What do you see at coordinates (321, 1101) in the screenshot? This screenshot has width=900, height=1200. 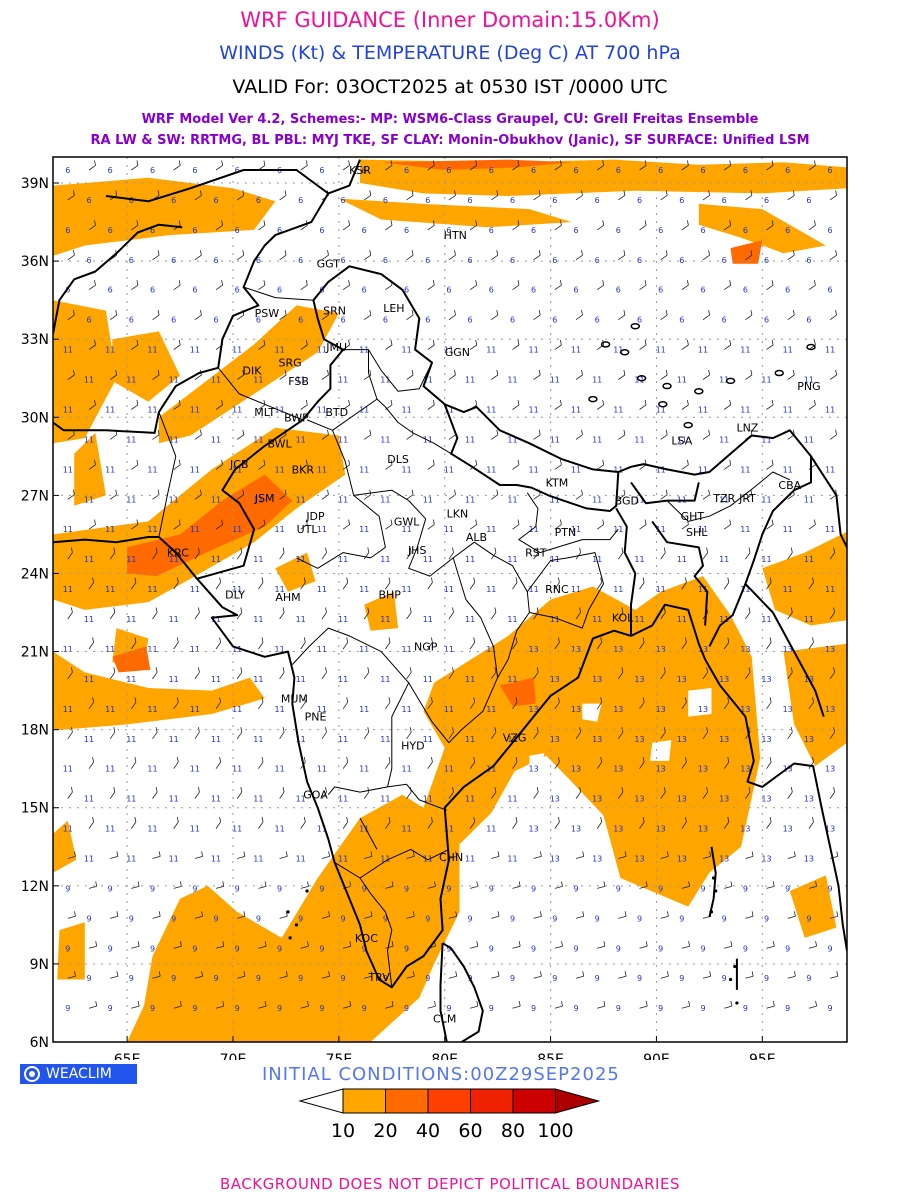 I see `colorbar-low-triangle` at bounding box center [321, 1101].